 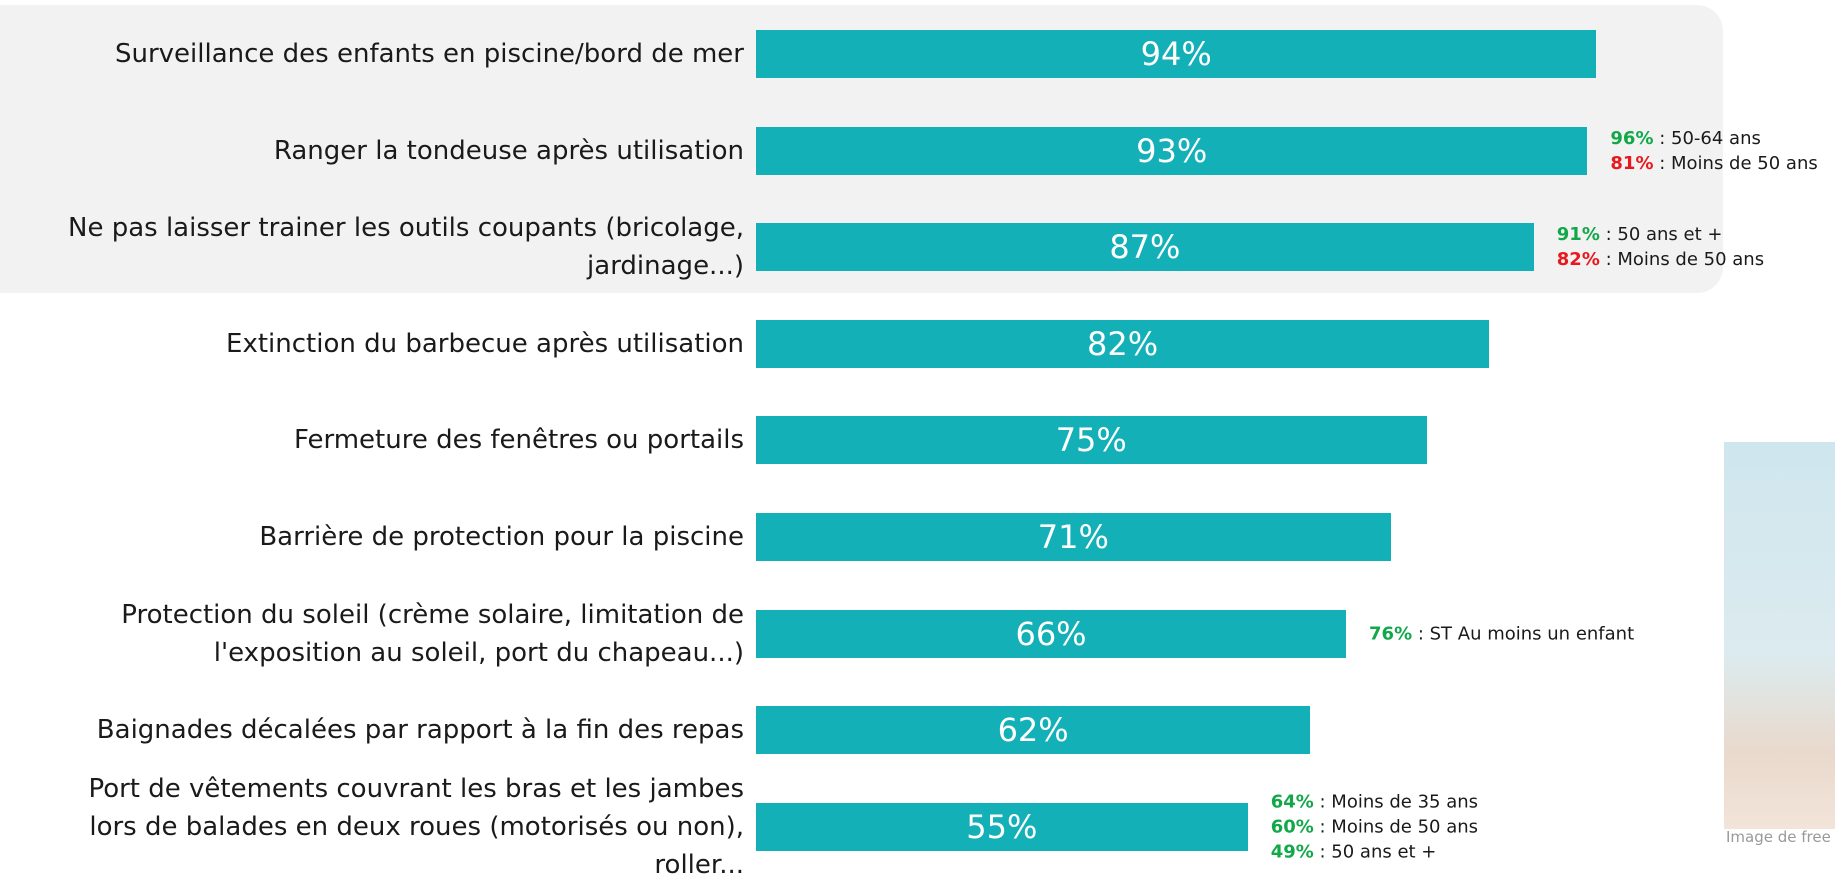 What do you see at coordinates (1707, 138) in the screenshot?
I see `annotation-text: : 50-64 ans` at bounding box center [1707, 138].